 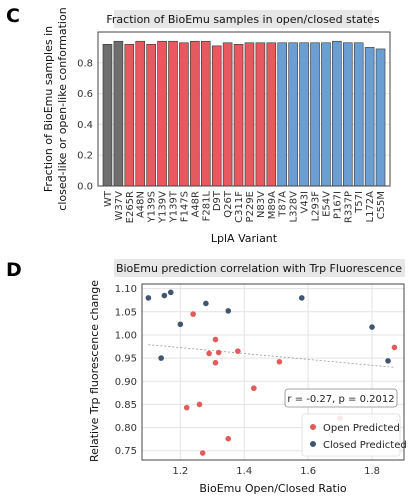 What do you see at coordinates (206, 206) in the screenshot?
I see `c-x-tick-label: F281L` at bounding box center [206, 206].